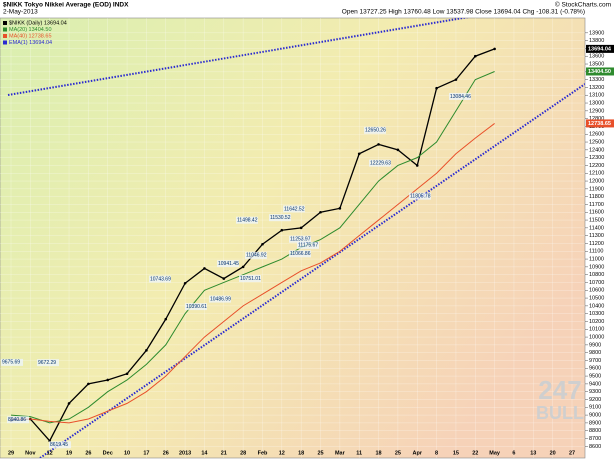 The image size is (614, 464). I want to click on y-tick-label: 11100, so click(596, 252).